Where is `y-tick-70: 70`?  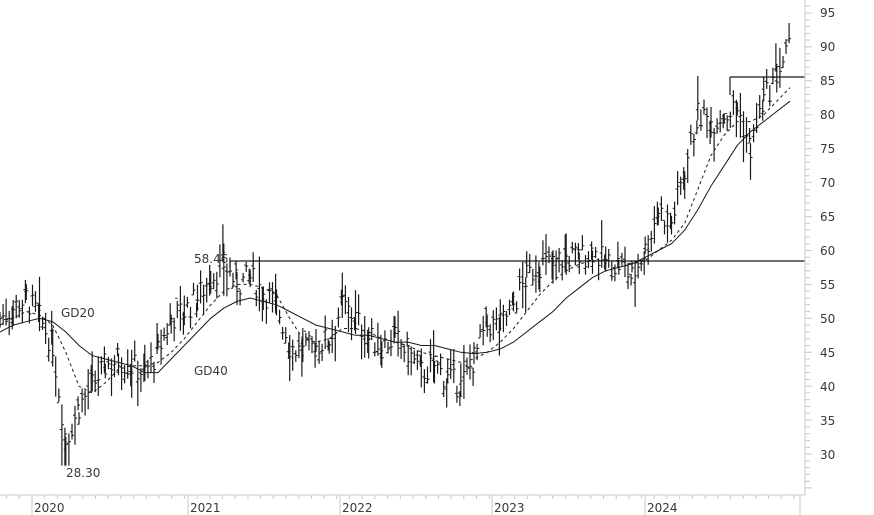
y-tick-70: 70 is located at coordinates (827, 183).